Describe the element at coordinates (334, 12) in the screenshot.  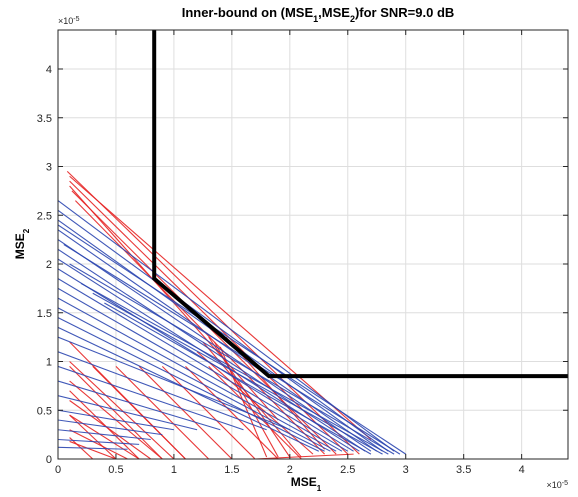
I see `chart-title-mid: ,MSE` at that location.